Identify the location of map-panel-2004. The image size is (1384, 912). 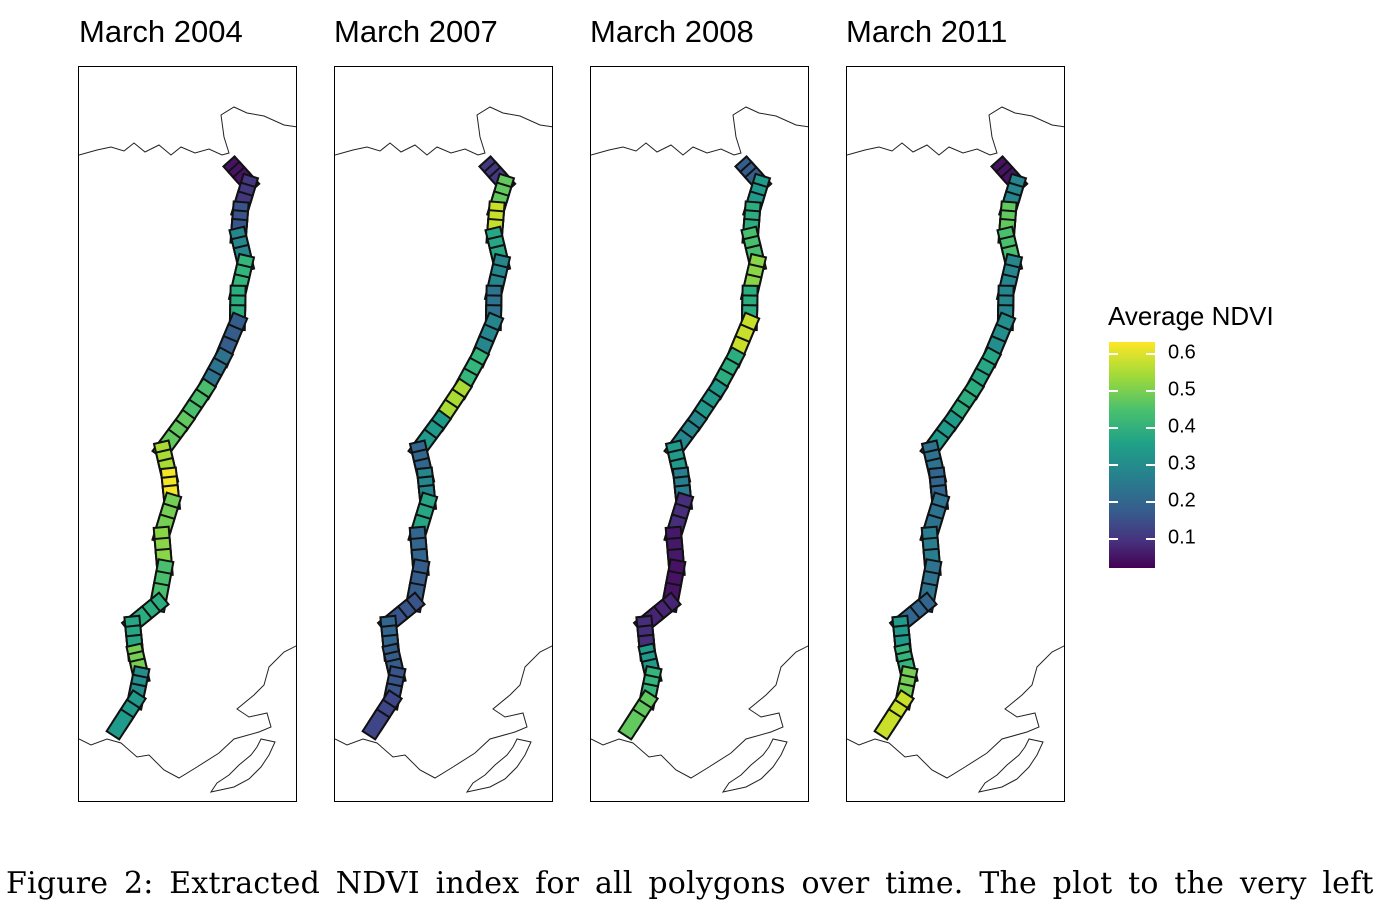
(187, 434).